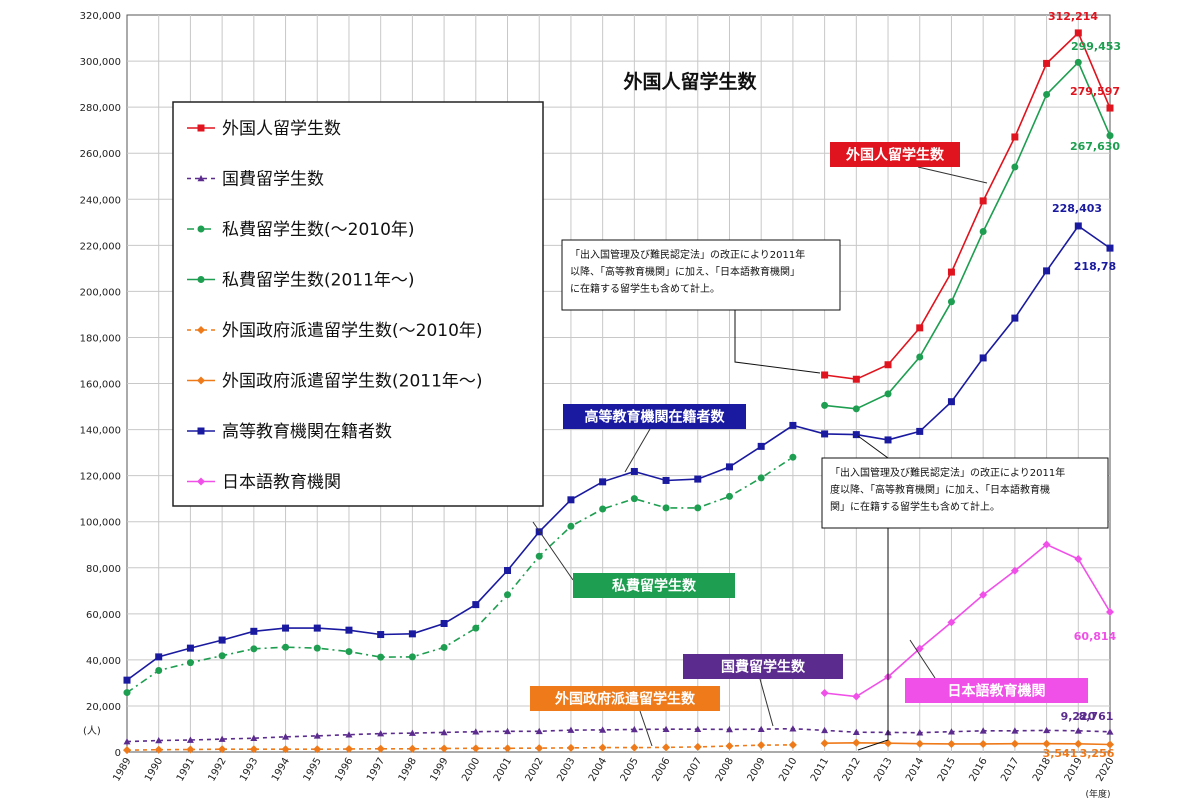 The height and width of the screenshot is (804, 1200). Describe the element at coordinates (873, 639) in the screenshot. I see `note-leader` at that location.